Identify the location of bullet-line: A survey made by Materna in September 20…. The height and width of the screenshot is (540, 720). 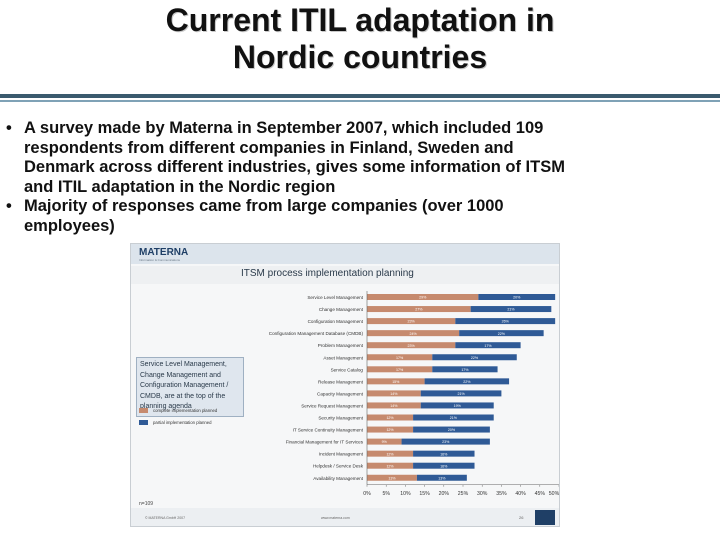
(284, 128).